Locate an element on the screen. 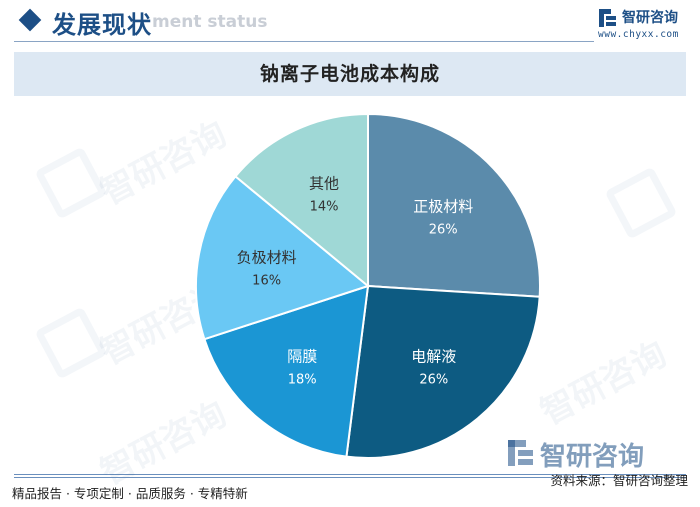 Image resolution: width=700 pixels, height=507 pixels. footer-tagline: 精品报告 · 专项定制 · 品质服务 · 专精特新 is located at coordinates (130, 493).